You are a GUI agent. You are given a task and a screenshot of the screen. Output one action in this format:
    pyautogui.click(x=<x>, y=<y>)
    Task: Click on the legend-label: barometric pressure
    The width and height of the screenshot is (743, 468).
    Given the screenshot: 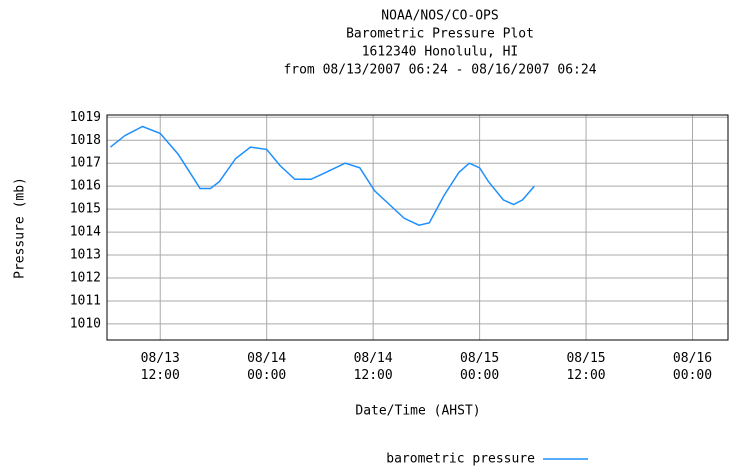 What is the action you would take?
    pyautogui.click(x=460, y=459)
    